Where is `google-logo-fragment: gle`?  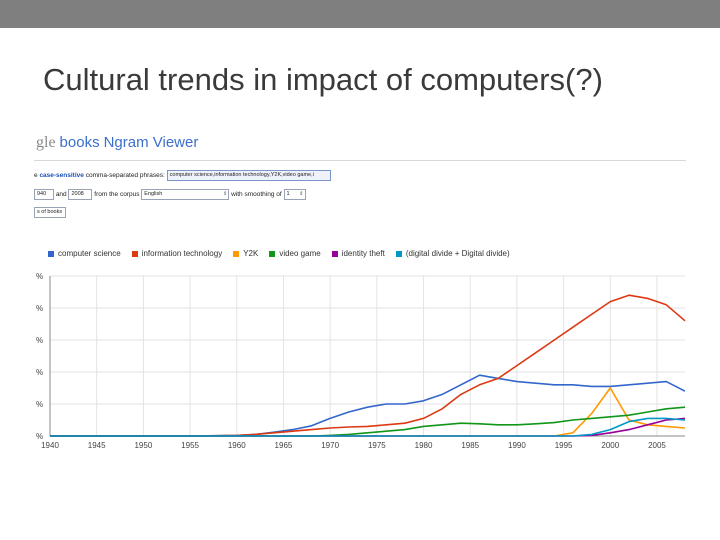
google-logo-fragment: gle is located at coordinates (46, 142).